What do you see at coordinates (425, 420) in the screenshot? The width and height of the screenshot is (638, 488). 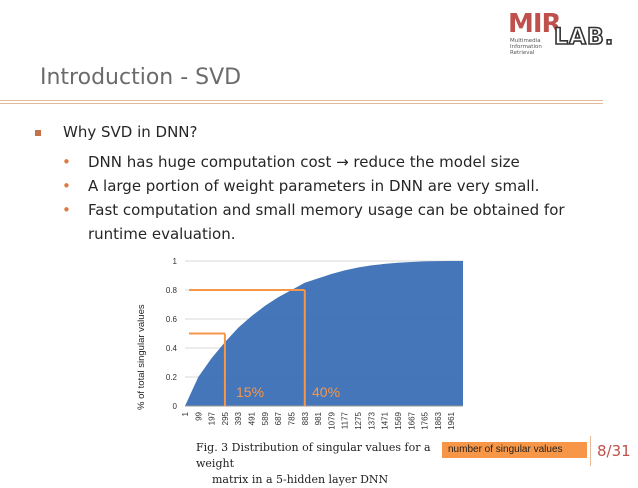 I see `chart-x-tick-label: 1765` at bounding box center [425, 420].